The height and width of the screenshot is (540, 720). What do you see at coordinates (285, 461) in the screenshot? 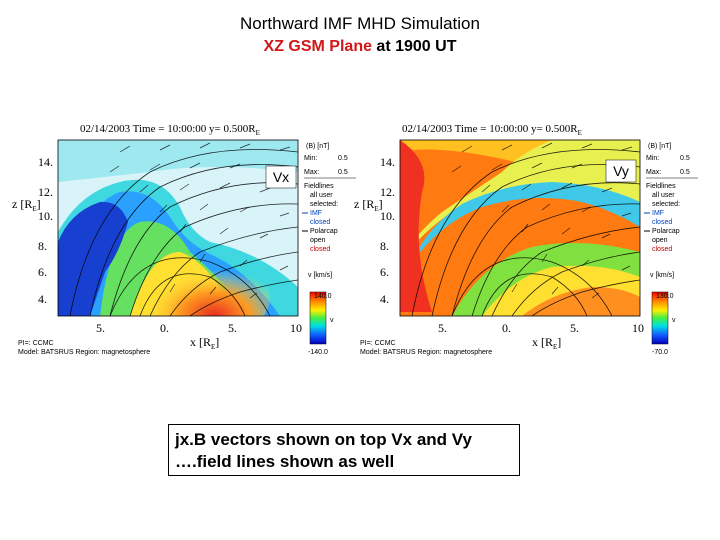
I see `caption-line-2: ….field lines shown as well` at bounding box center [285, 461].